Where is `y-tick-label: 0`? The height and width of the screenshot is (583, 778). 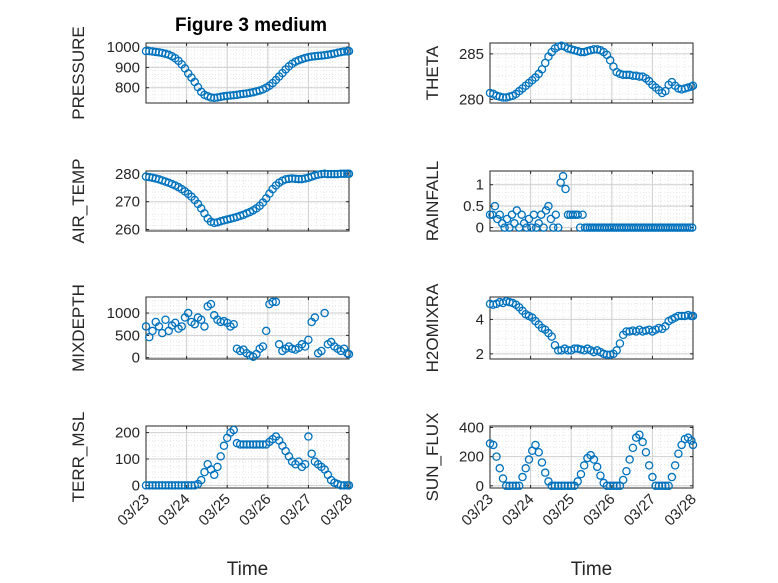
y-tick-label: 0 is located at coordinates (480, 228).